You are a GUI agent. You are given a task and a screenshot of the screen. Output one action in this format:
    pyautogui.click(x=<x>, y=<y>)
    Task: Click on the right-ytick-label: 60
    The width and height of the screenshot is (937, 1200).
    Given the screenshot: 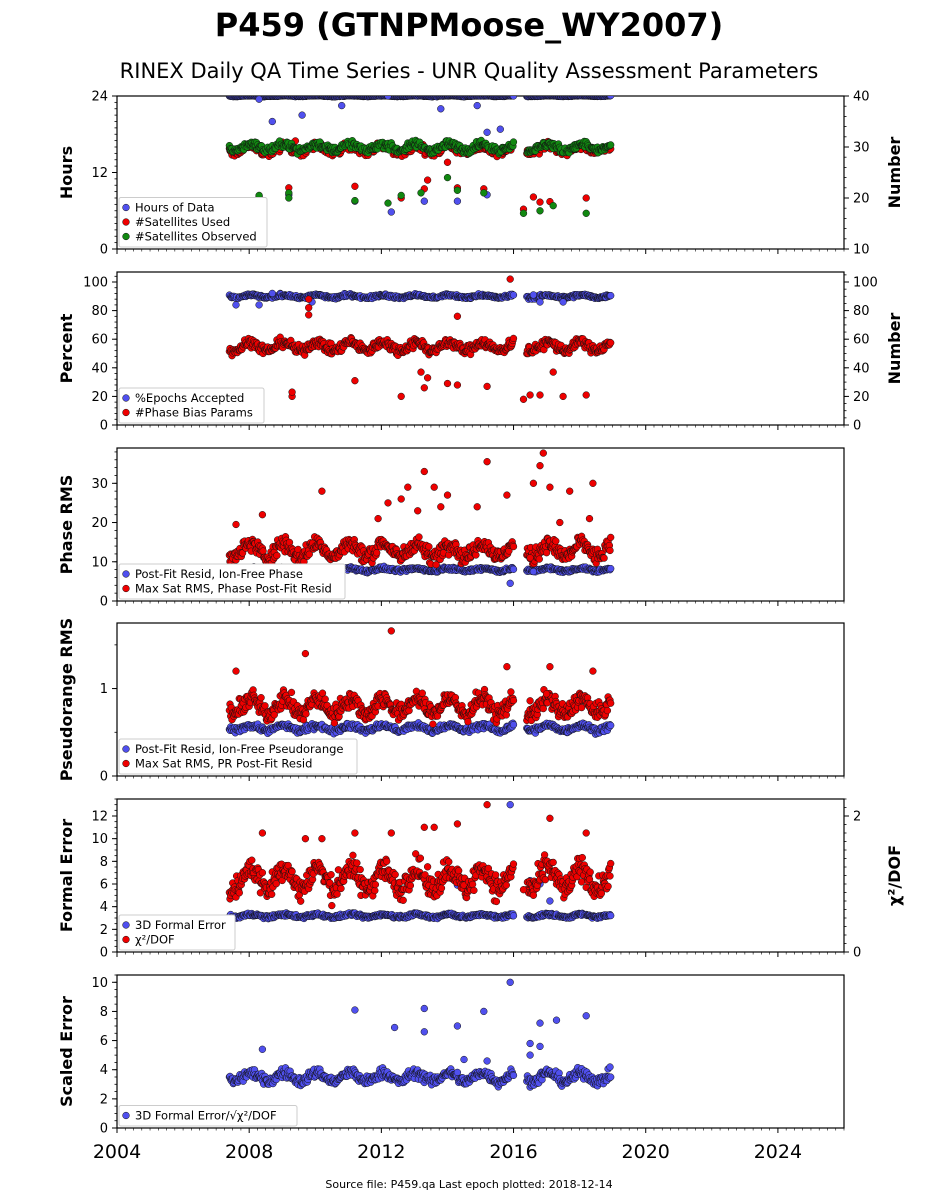 What is the action you would take?
    pyautogui.click(x=861, y=340)
    